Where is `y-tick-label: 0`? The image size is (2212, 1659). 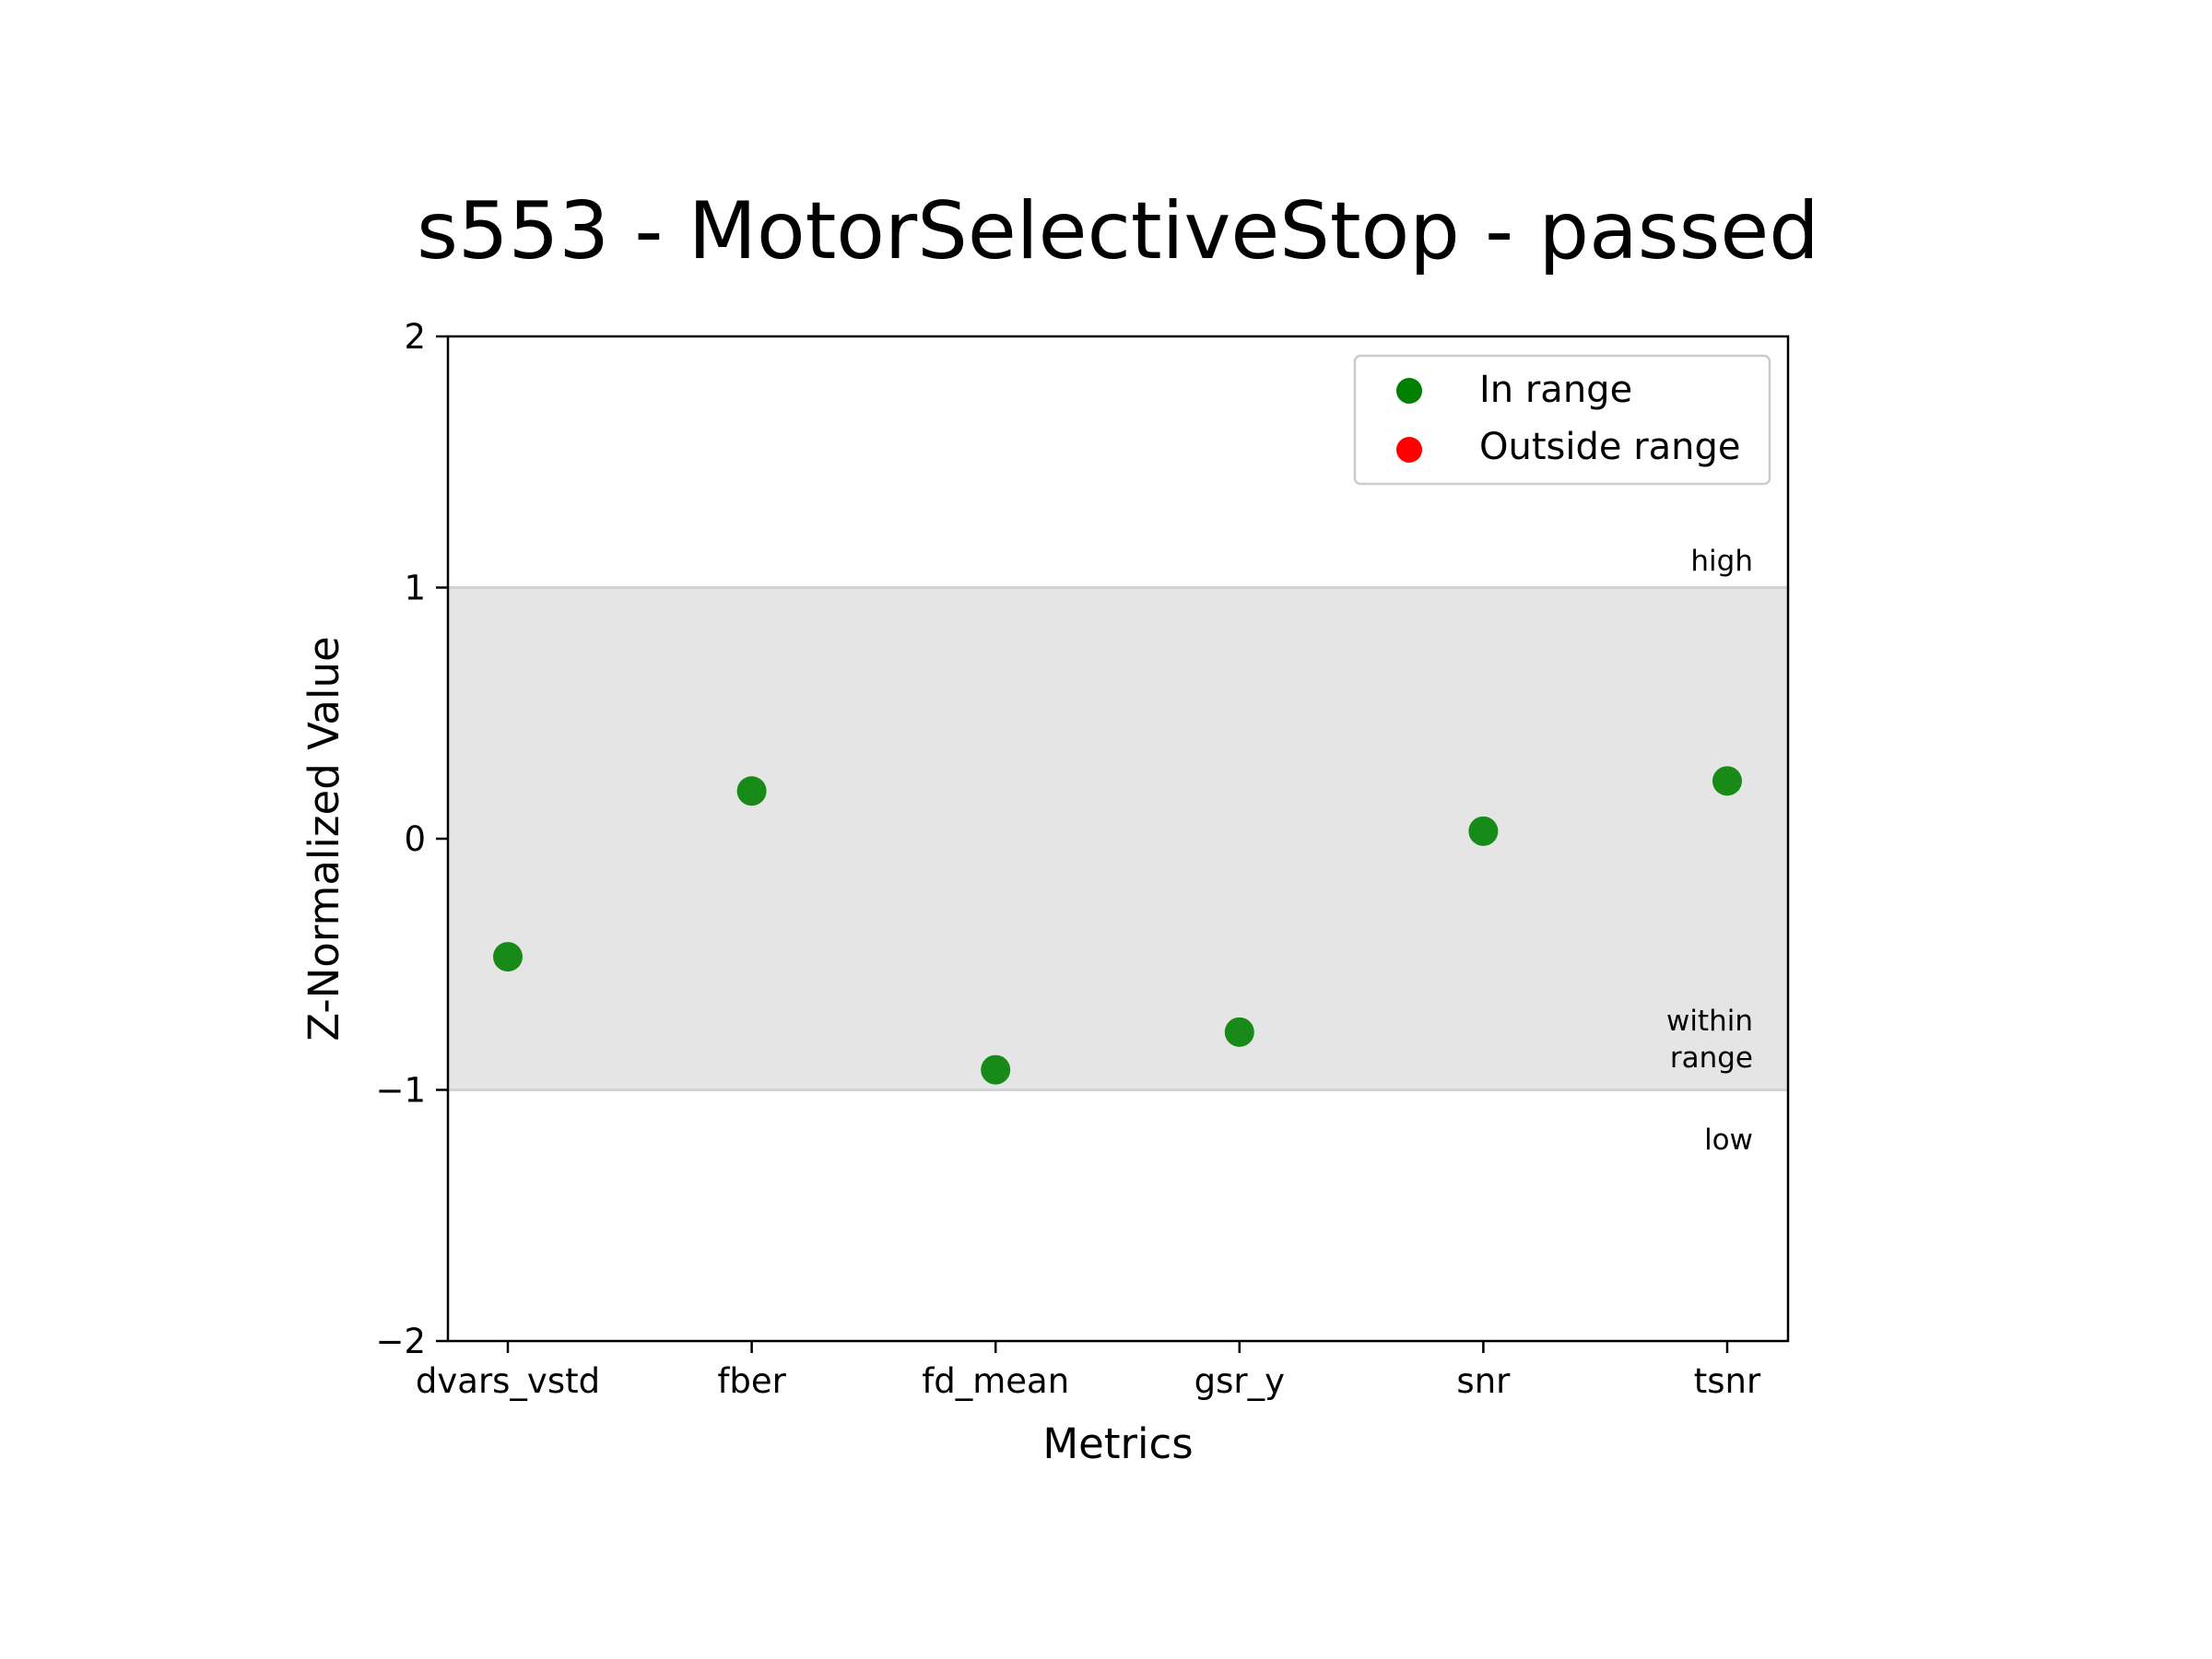
y-tick-label: 0 is located at coordinates (415, 839).